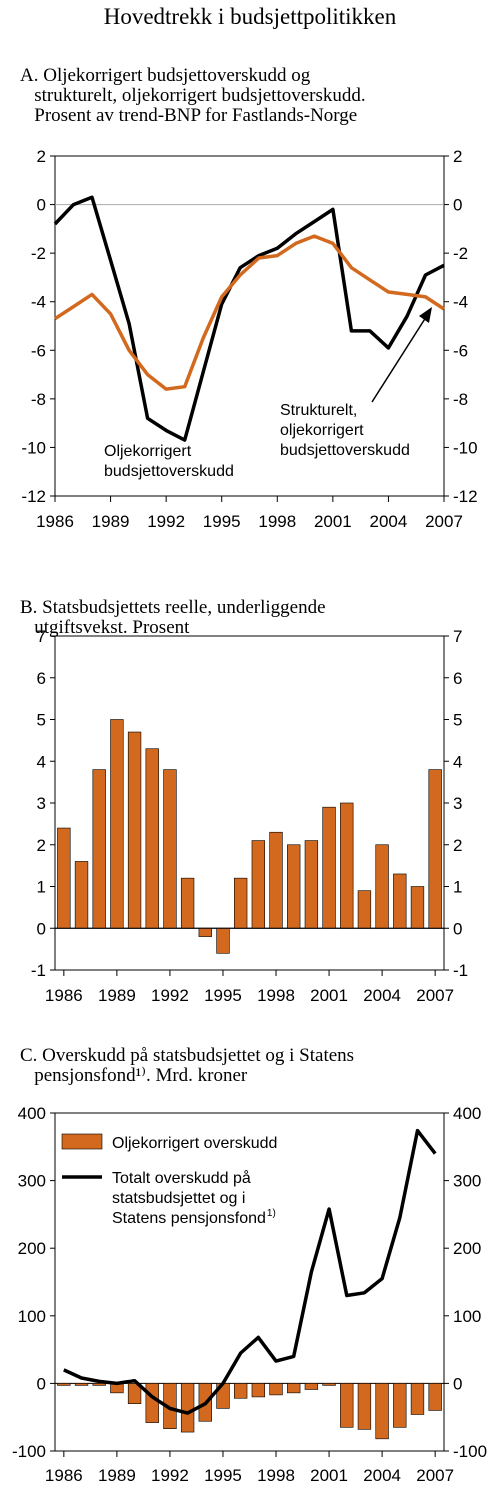 The image size is (500, 1489). I want to click on panel-b-ytick-label-right: 6, so click(457, 678).